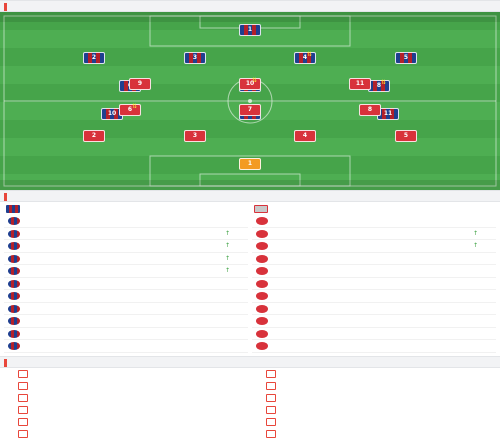 The image size is (500, 440). I want to click on shirt-icon: 9, so click(140, 84).